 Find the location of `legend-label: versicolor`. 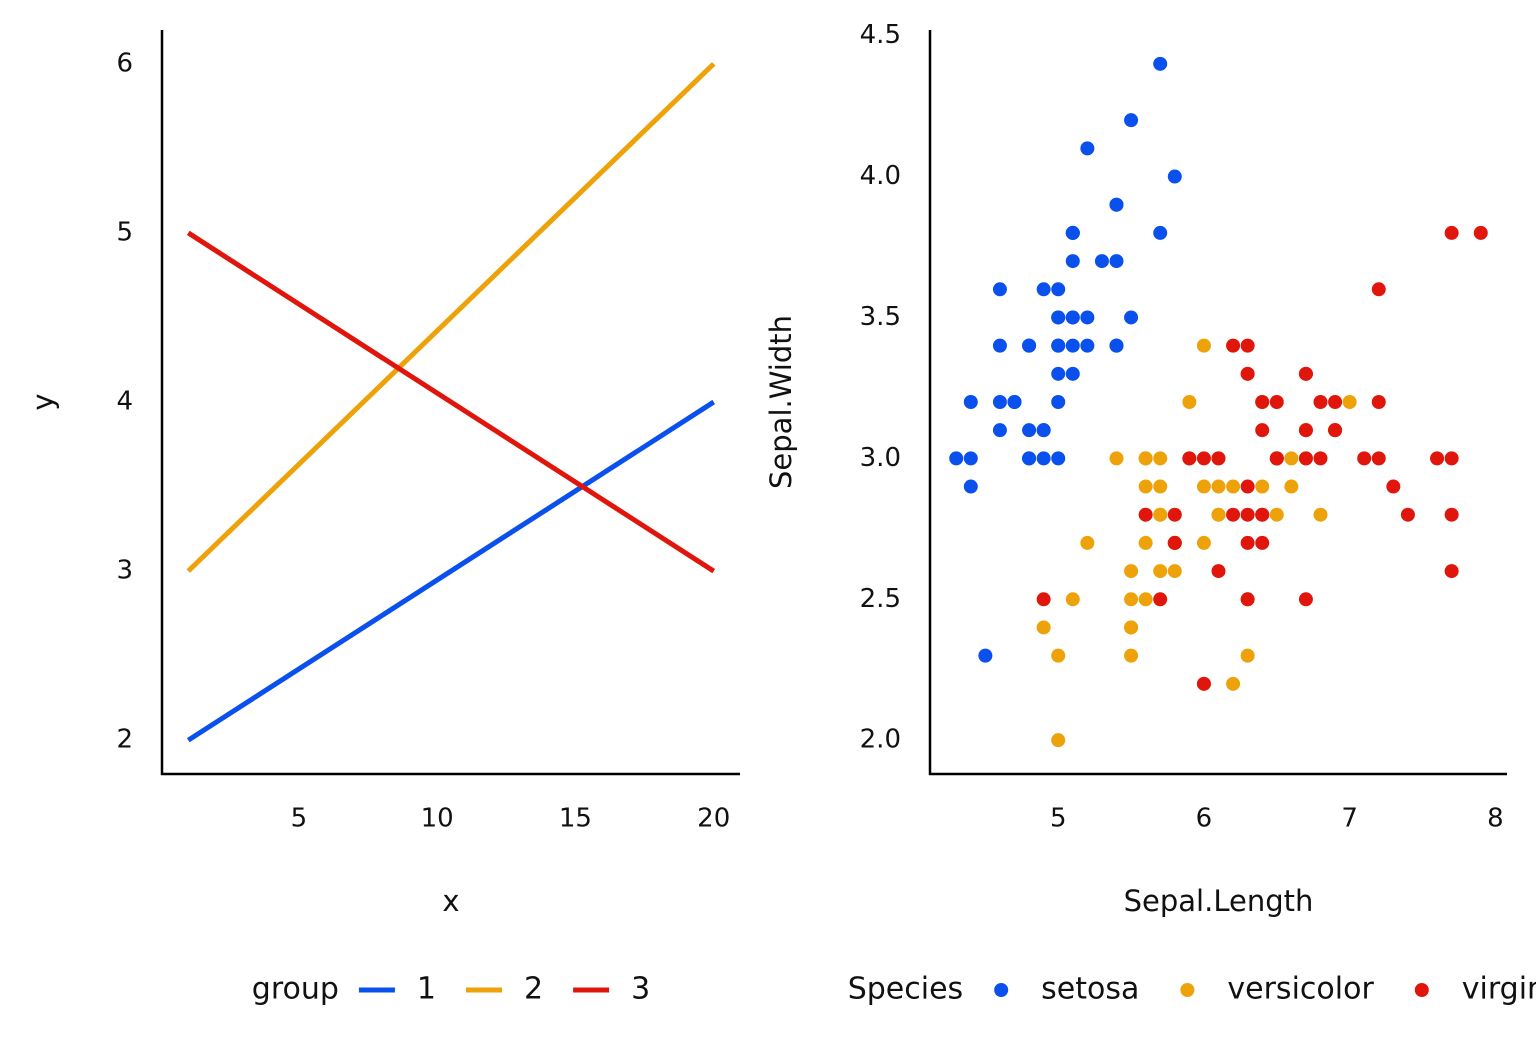

legend-label: versicolor is located at coordinates (1300, 989).